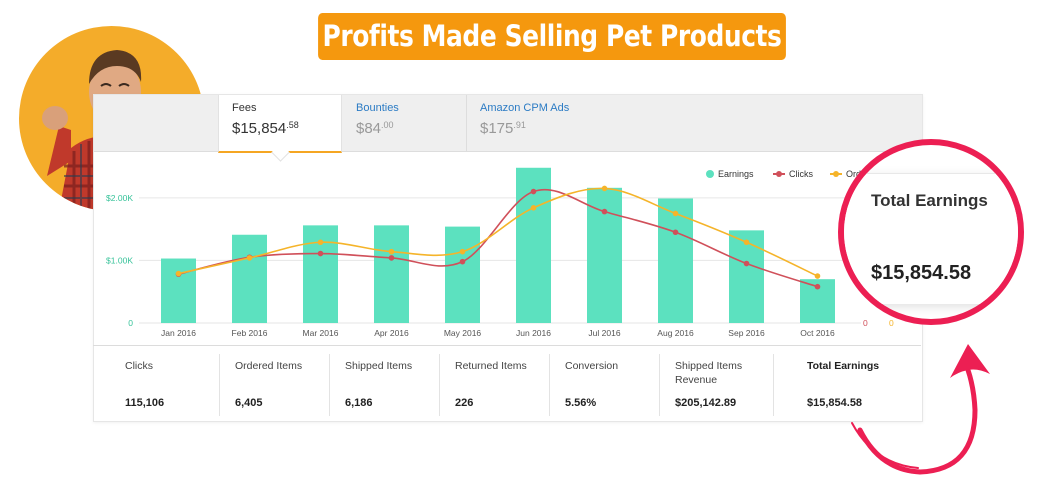 The height and width of the screenshot is (491, 1046). Describe the element at coordinates (736, 174) in the screenshot. I see `legend-label: Earnings` at that location.